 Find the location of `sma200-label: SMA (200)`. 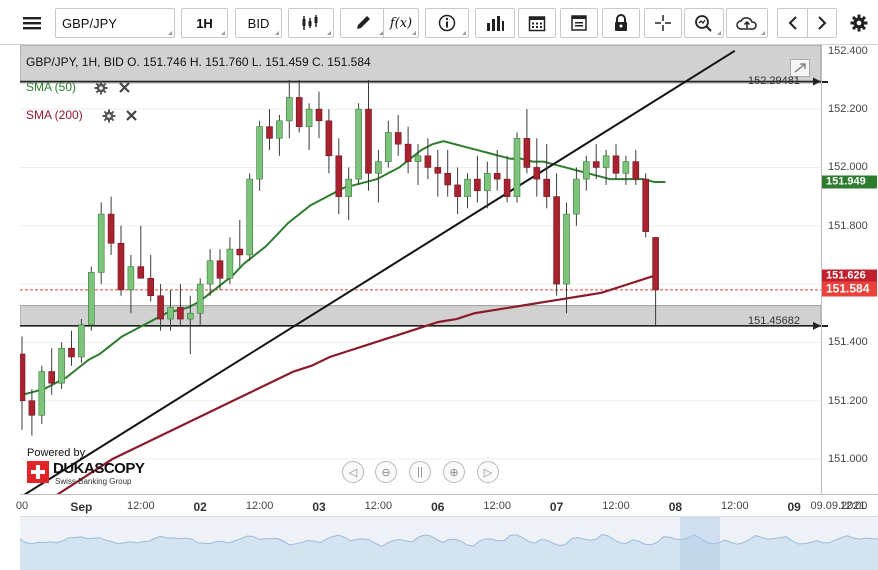

sma200-label: SMA (200) is located at coordinates (54, 115).